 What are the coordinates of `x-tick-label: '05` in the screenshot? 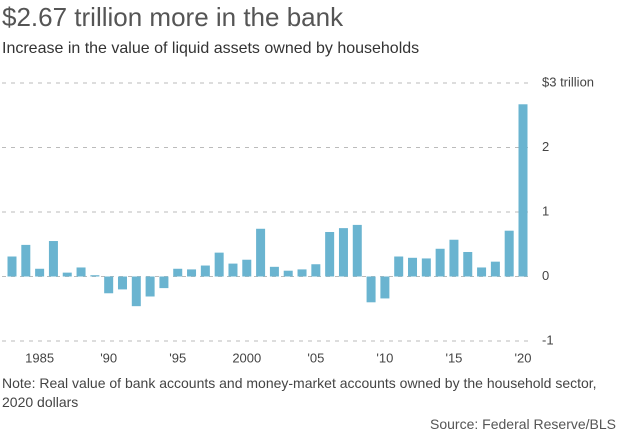 It's located at (315, 357).